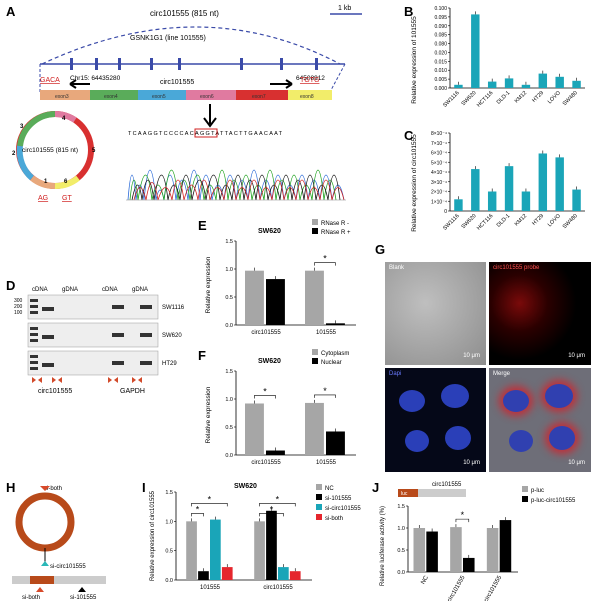 This screenshot has width=593, height=601. I want to click on g-scale-2: 10 μm, so click(576, 356).